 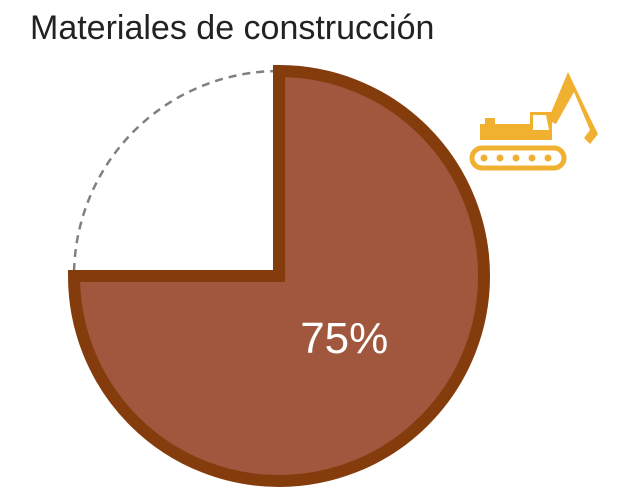 I want to click on data-label: 75%, so click(x=344, y=338).